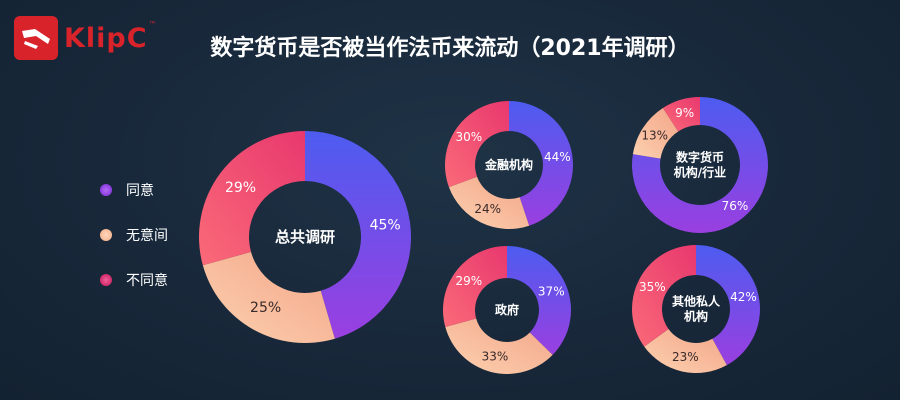  I want to click on legend-dot-agree, so click(106, 190).